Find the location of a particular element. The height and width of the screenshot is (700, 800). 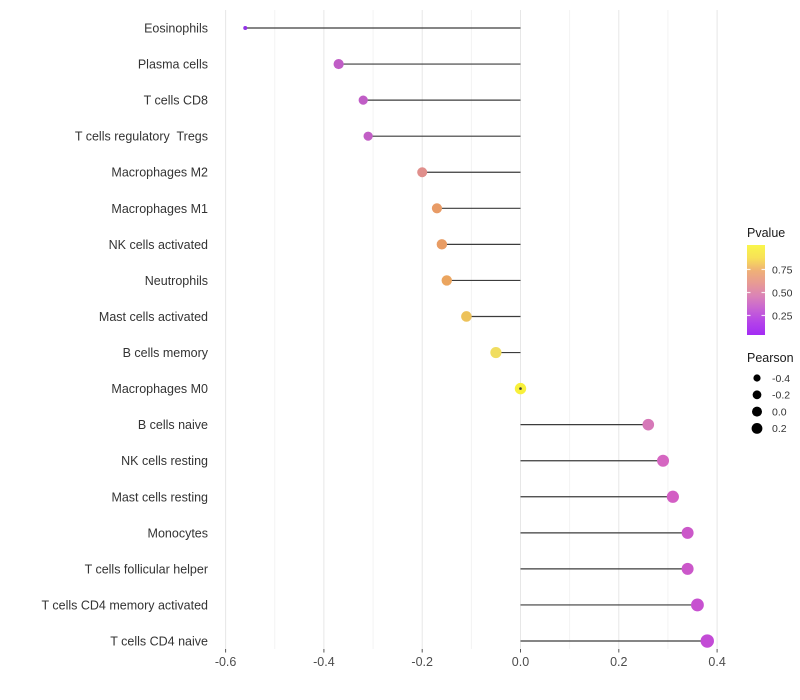

y-axis-category-label: Monocytes is located at coordinates (178, 533).